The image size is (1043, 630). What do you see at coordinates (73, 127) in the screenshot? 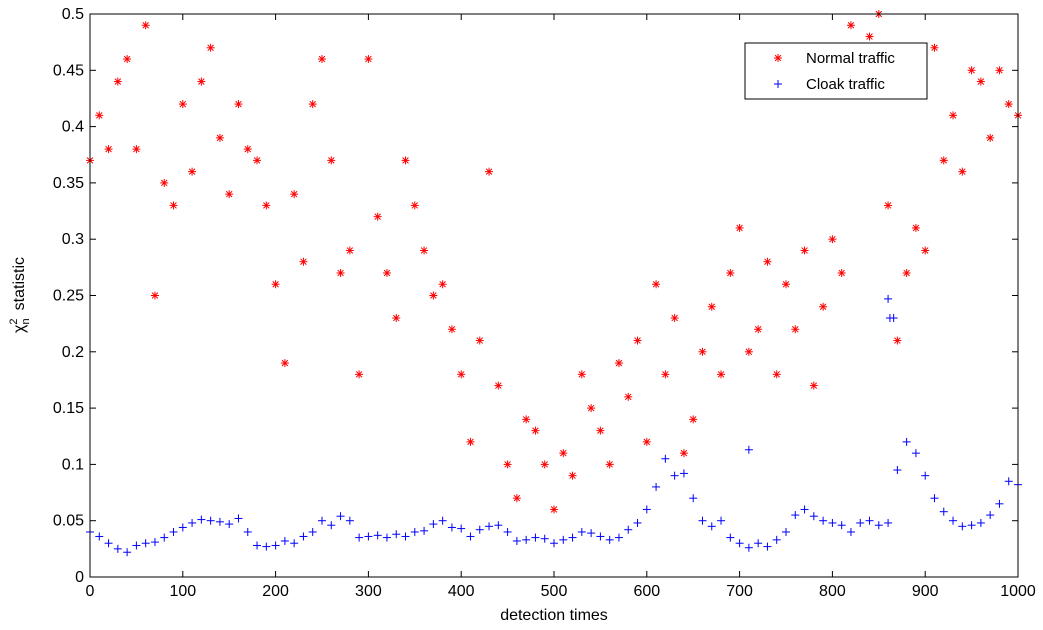
I see `y-tick-label: 0.4` at bounding box center [73, 127].